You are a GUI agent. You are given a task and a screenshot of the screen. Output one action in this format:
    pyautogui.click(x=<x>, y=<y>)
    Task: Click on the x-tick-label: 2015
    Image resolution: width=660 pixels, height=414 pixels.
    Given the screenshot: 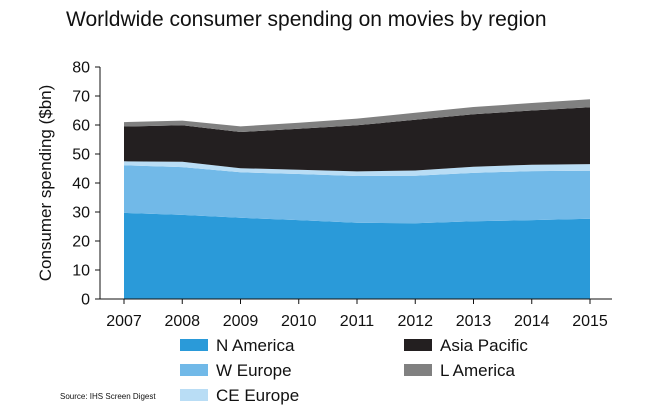 What is the action you would take?
    pyautogui.click(x=590, y=321)
    